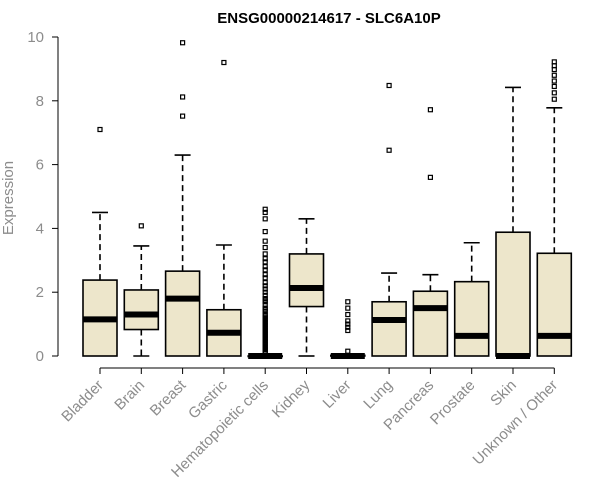 Image resolution: width=600 pixels, height=500 pixels. Describe the element at coordinates (43, 197) in the screenshot. I see `y-axis: 0 2 4 6 8 10` at that location.